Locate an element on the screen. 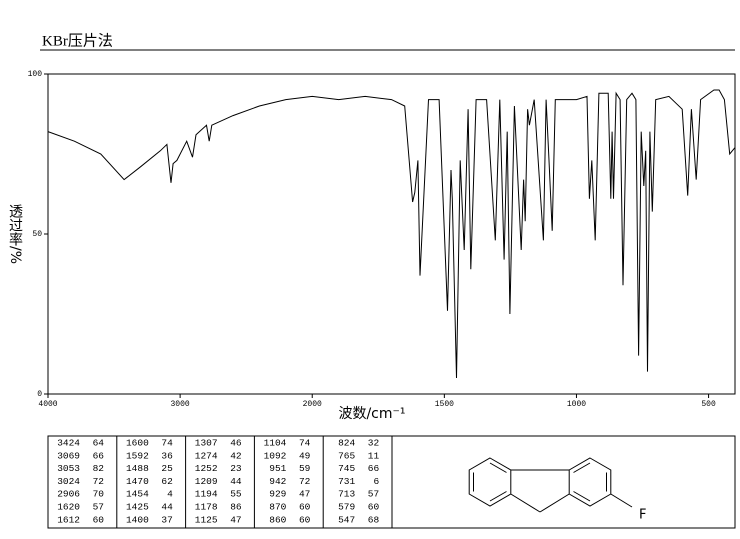  peak-wavenumber: 3069 is located at coordinates (68, 455).